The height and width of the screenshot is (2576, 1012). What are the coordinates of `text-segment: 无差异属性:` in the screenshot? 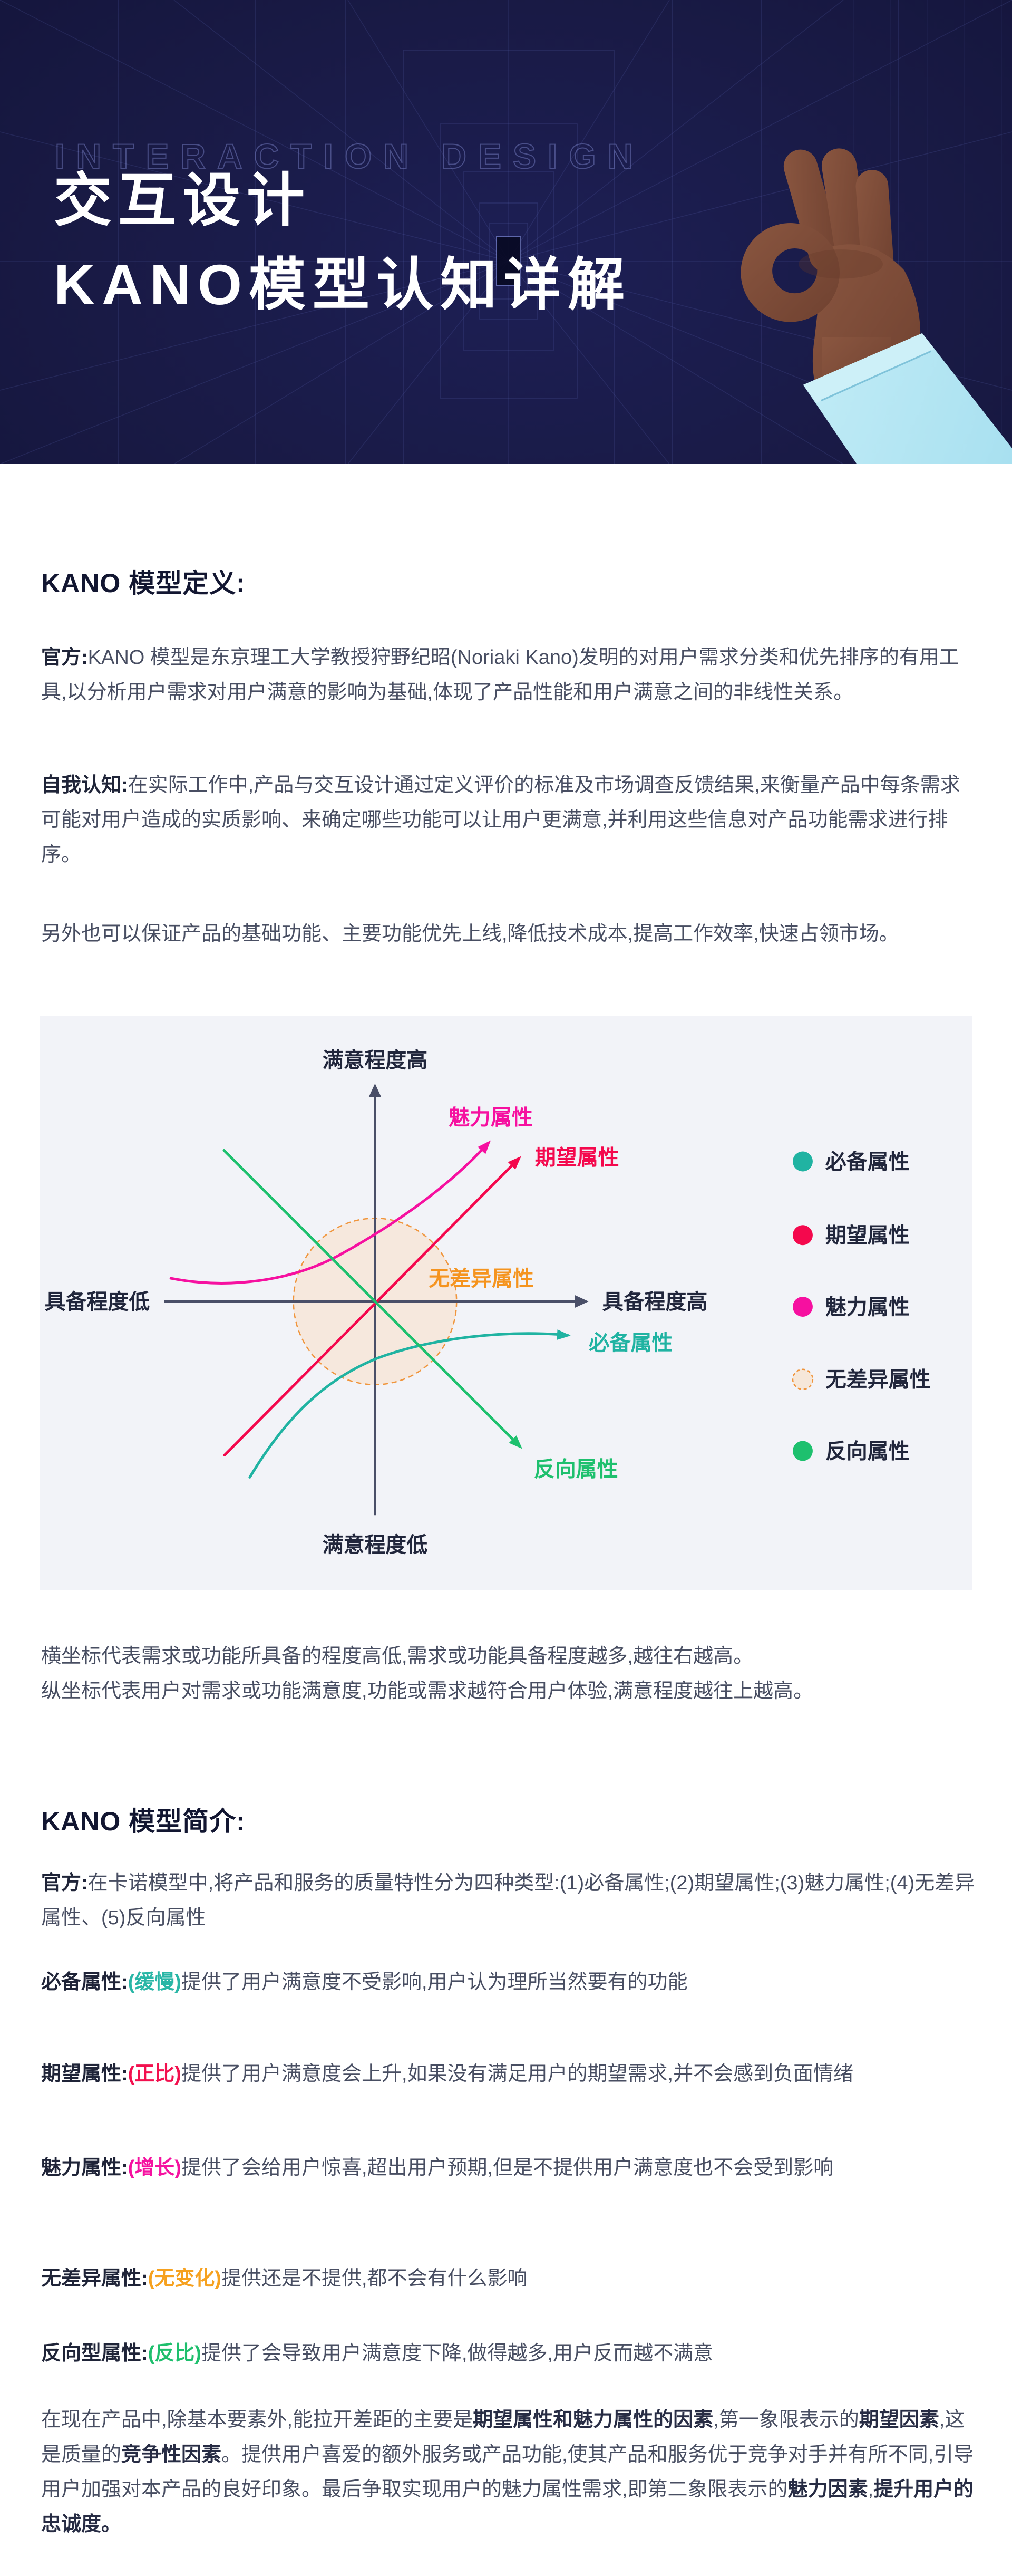 It's located at (94, 2279).